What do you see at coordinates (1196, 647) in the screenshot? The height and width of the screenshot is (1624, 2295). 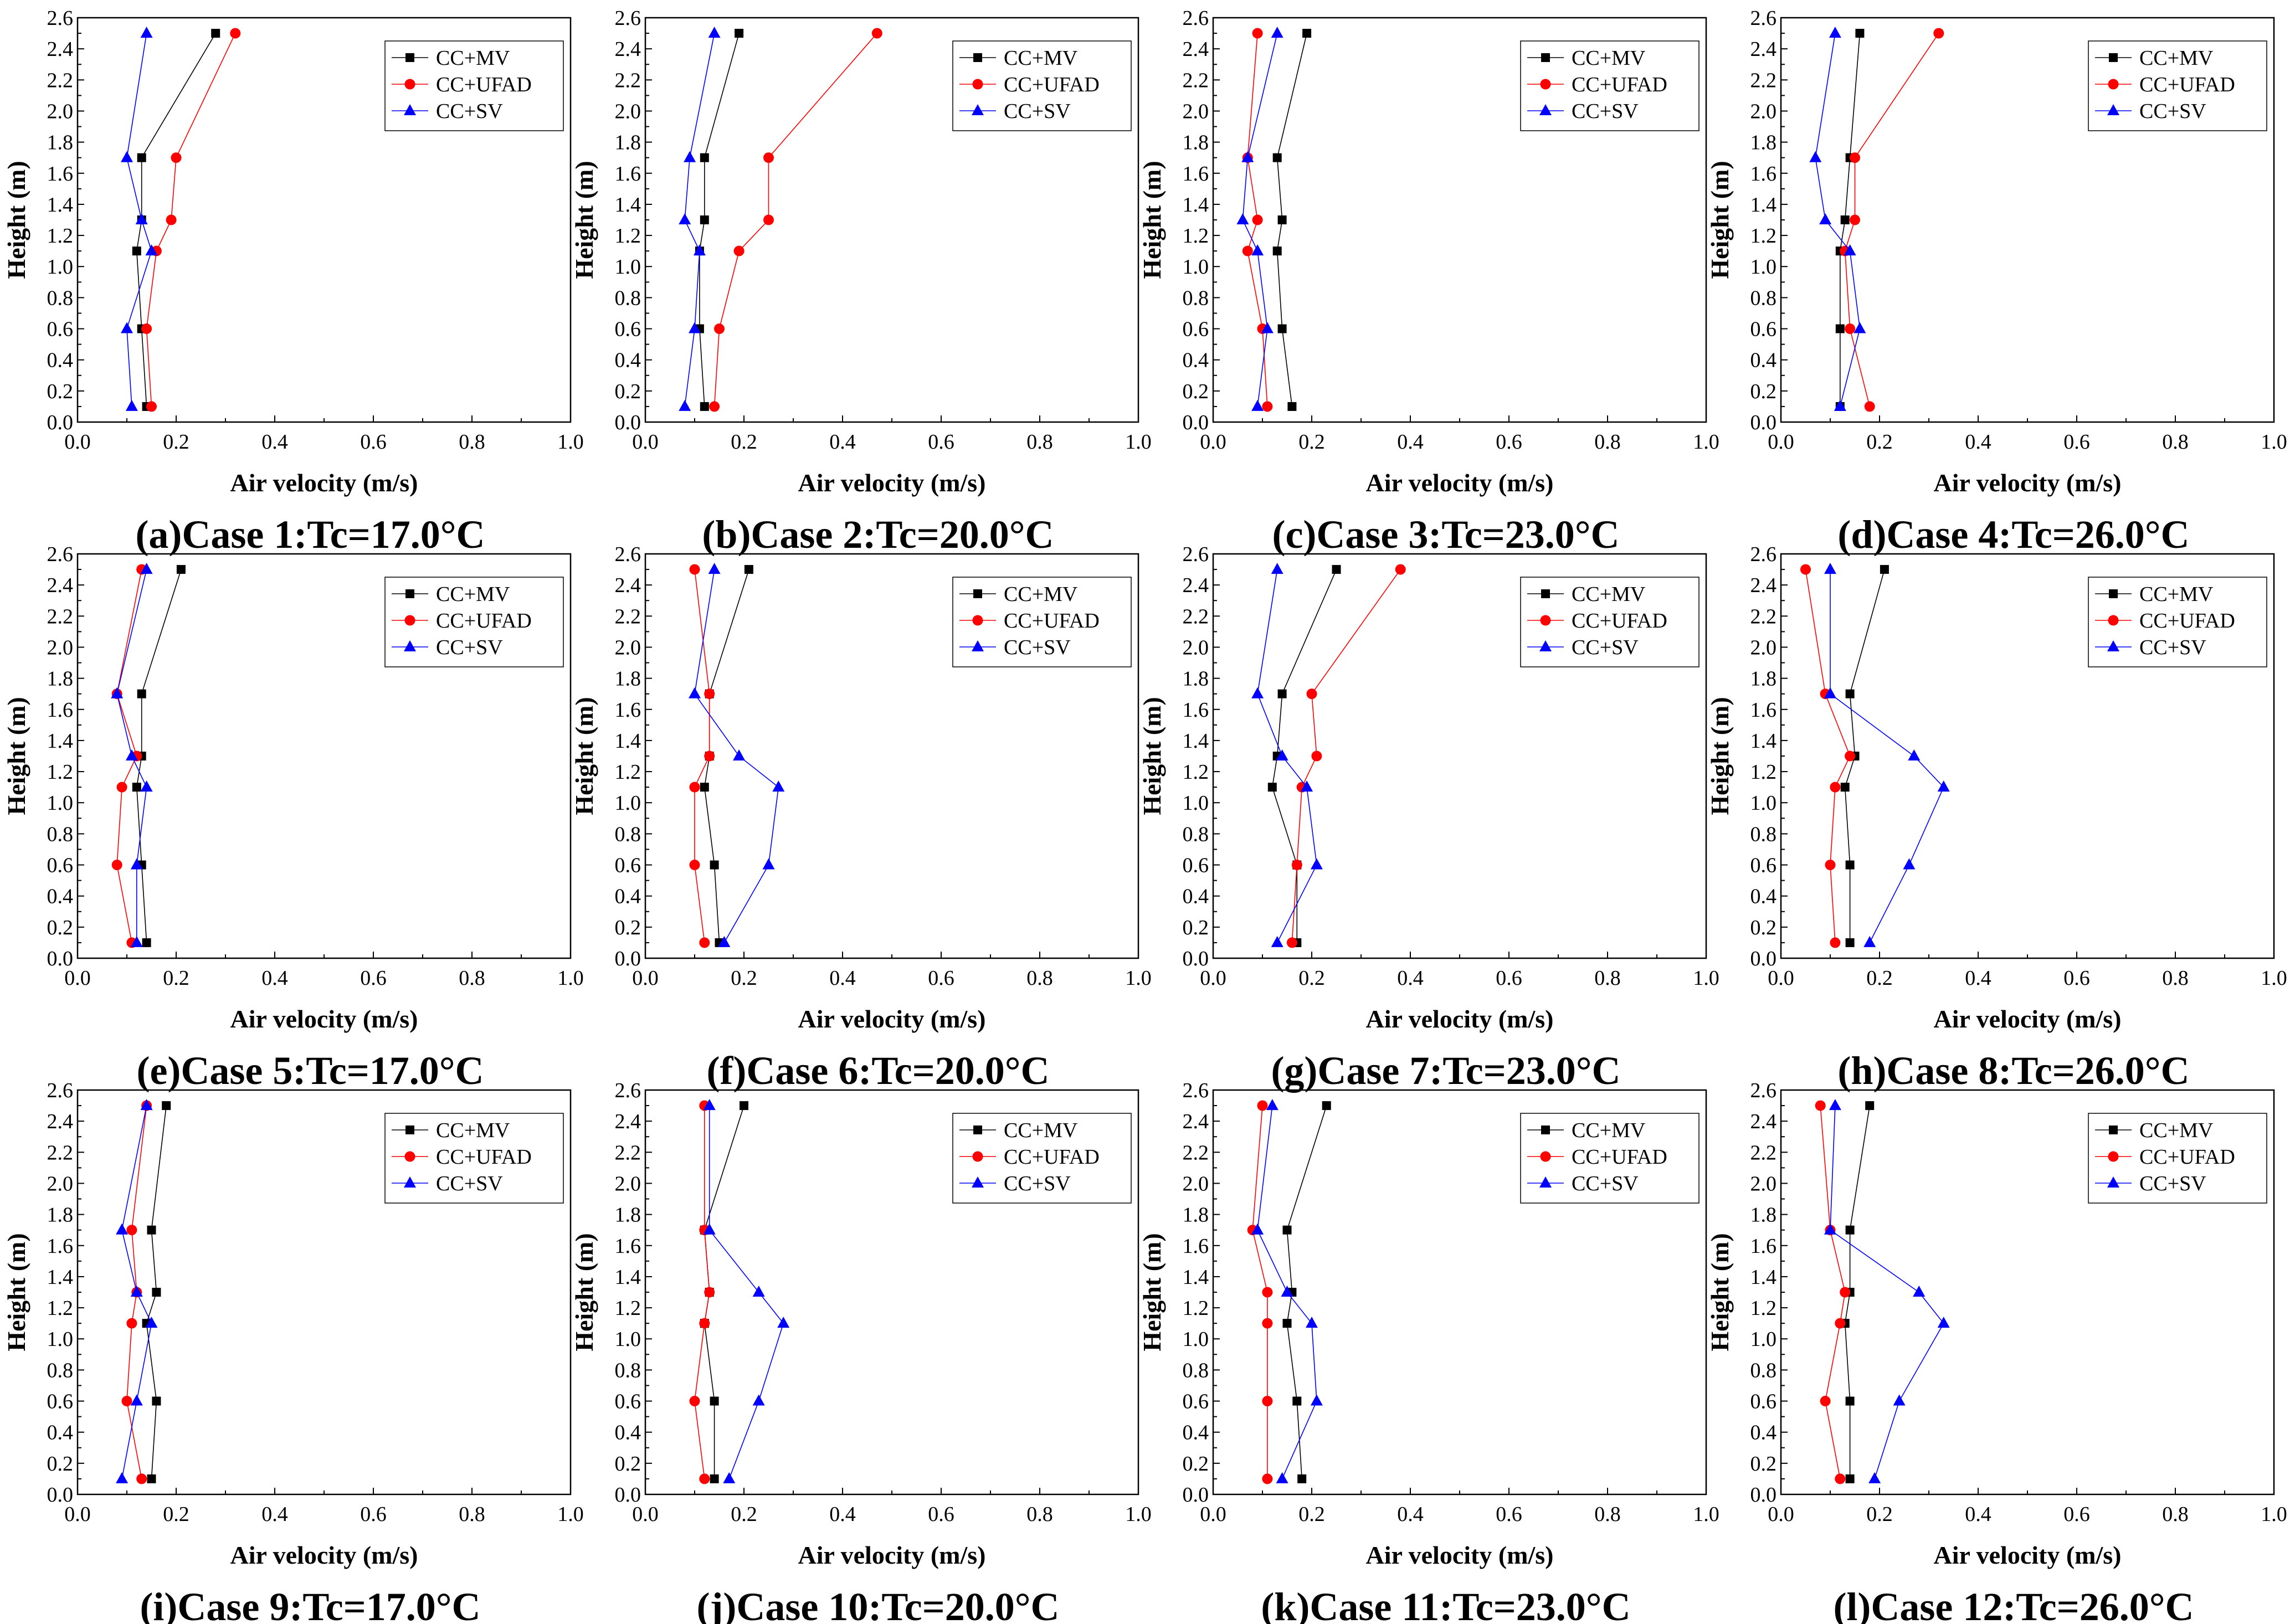 I see `y-tick-label: 2.0` at bounding box center [1196, 647].